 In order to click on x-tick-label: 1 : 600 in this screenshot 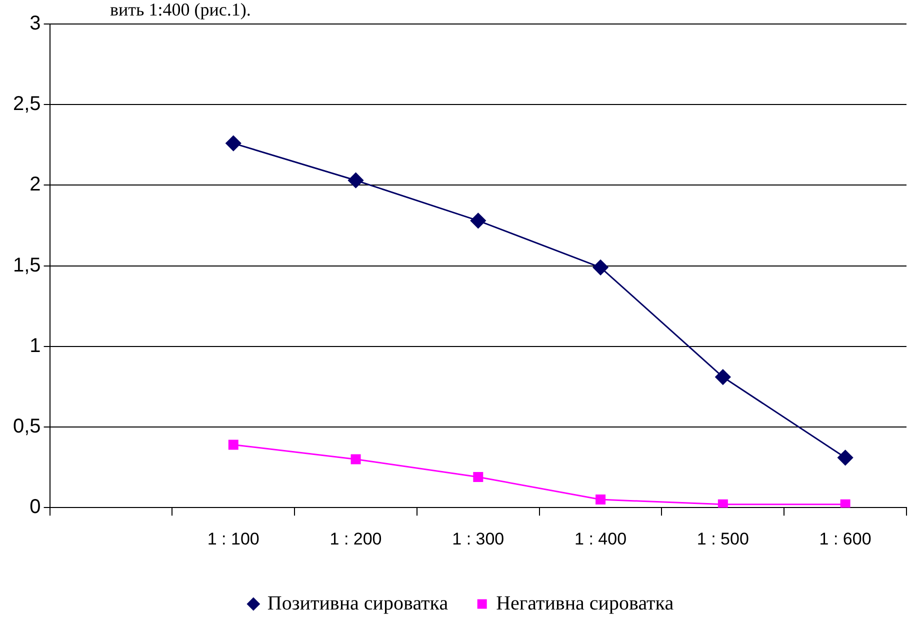, I will do `click(845, 538)`.